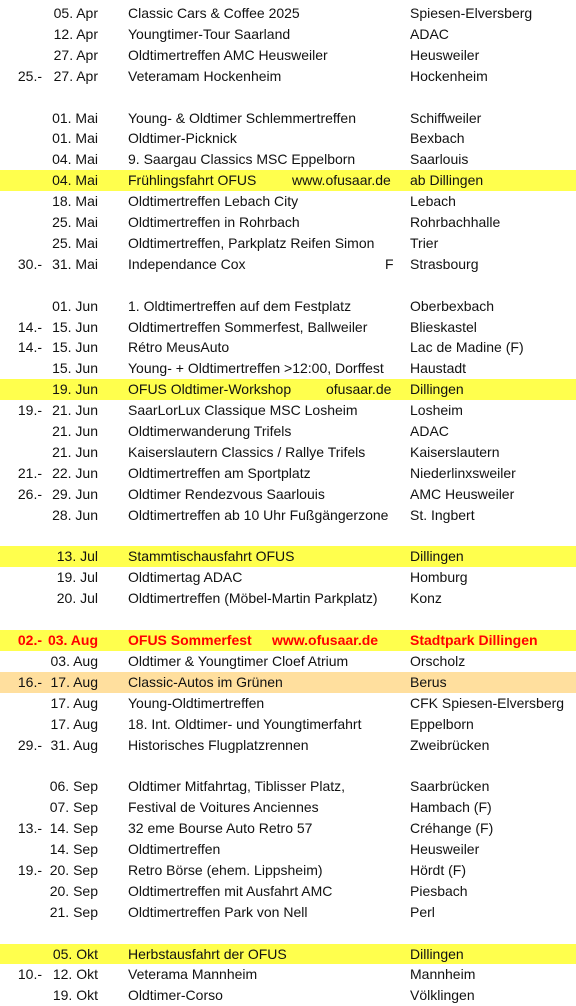 This screenshot has height=1006, width=576. I want to click on event-date: 28. Jun, so click(75, 514).